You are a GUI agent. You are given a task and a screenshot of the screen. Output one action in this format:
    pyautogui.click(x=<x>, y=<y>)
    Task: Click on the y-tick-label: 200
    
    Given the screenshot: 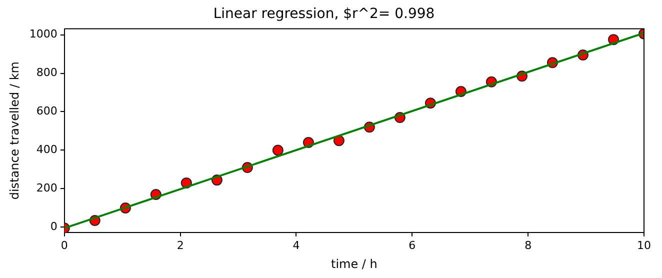 What is the action you would take?
    pyautogui.click(x=47, y=188)
    